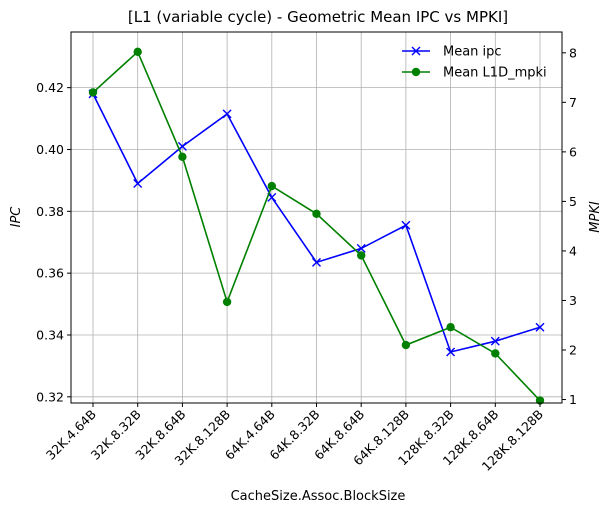  Describe the element at coordinates (50, 149) in the screenshot. I see `y-left-tick-label: 0.40` at that location.